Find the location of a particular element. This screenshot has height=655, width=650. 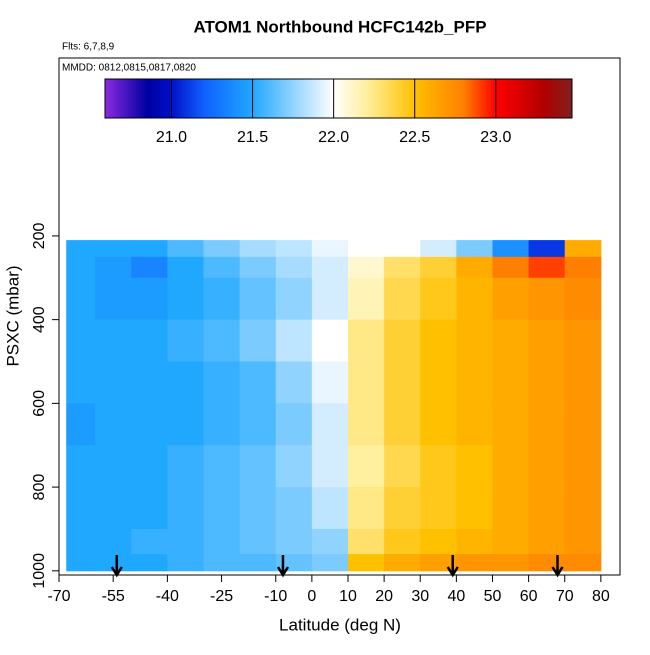

colorbar-tick-label: 21.5 is located at coordinates (252, 137).